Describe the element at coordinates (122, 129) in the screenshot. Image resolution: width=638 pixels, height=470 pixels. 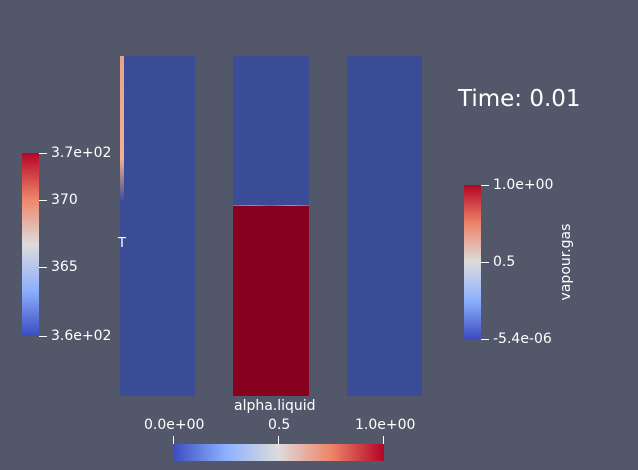
I see `hot-wall-strip` at that location.